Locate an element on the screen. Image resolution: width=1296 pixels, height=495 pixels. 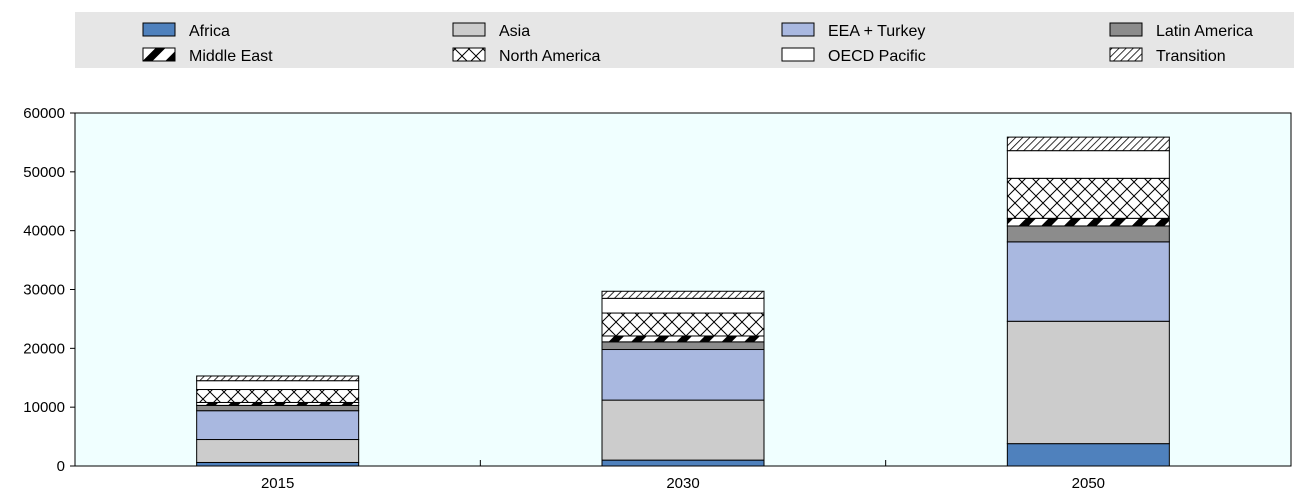
y-tick-label: 30000 is located at coordinates (44, 290).